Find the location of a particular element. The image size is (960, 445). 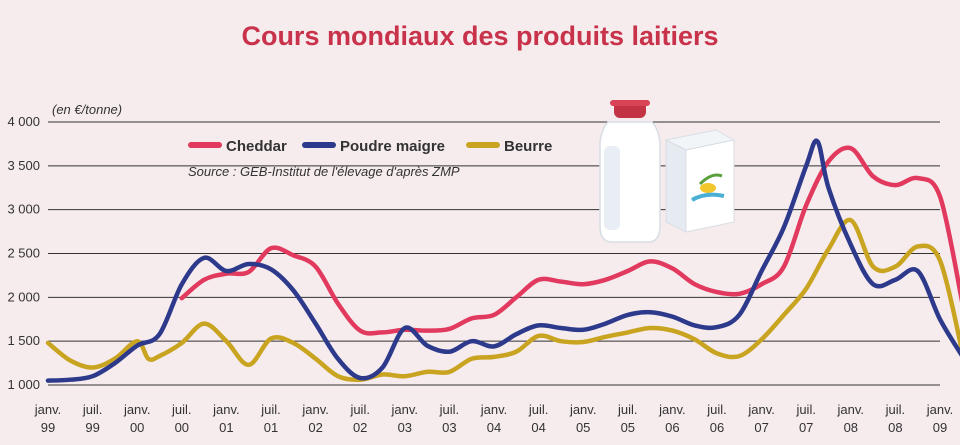

y-axis-ticks: 1 000 1 500 2 000 2 500 3 000 3 500 4 000 is located at coordinates (23, 253).